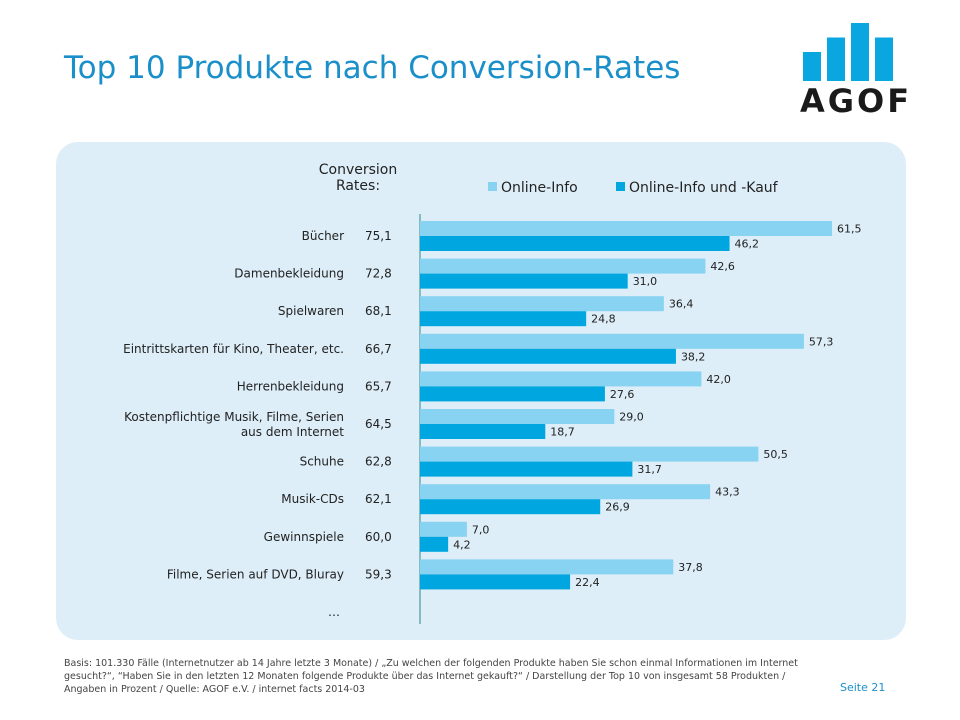 The height and width of the screenshot is (720, 960). I want to click on data-label: 31,0, so click(645, 281).